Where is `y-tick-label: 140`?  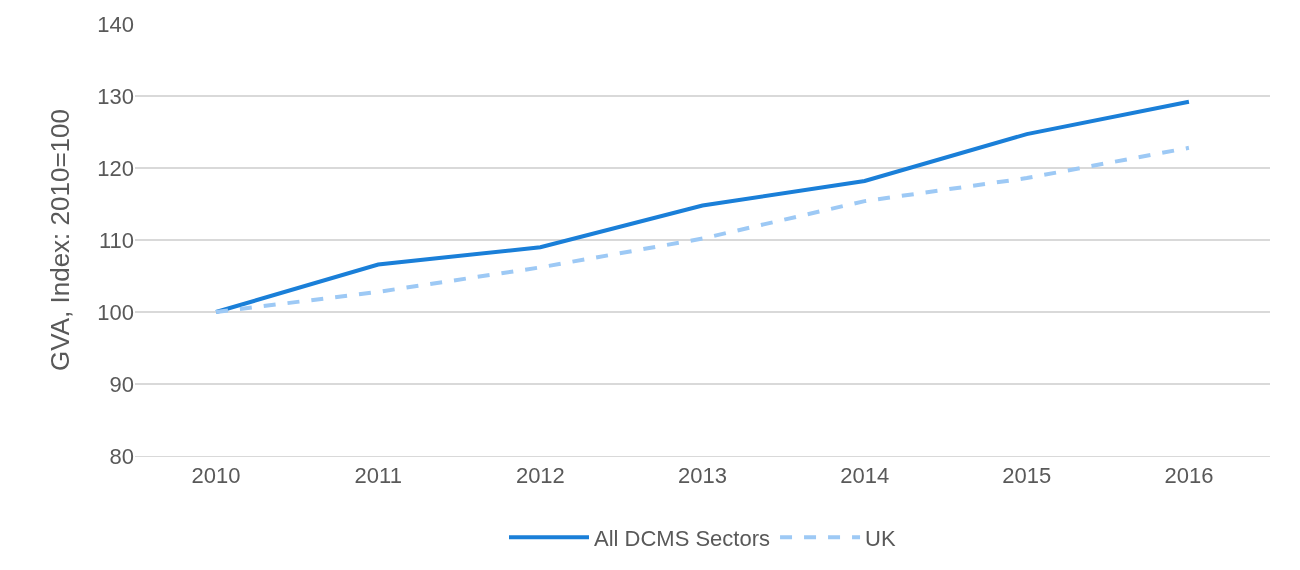
y-tick-label: 140 is located at coordinates (115, 24).